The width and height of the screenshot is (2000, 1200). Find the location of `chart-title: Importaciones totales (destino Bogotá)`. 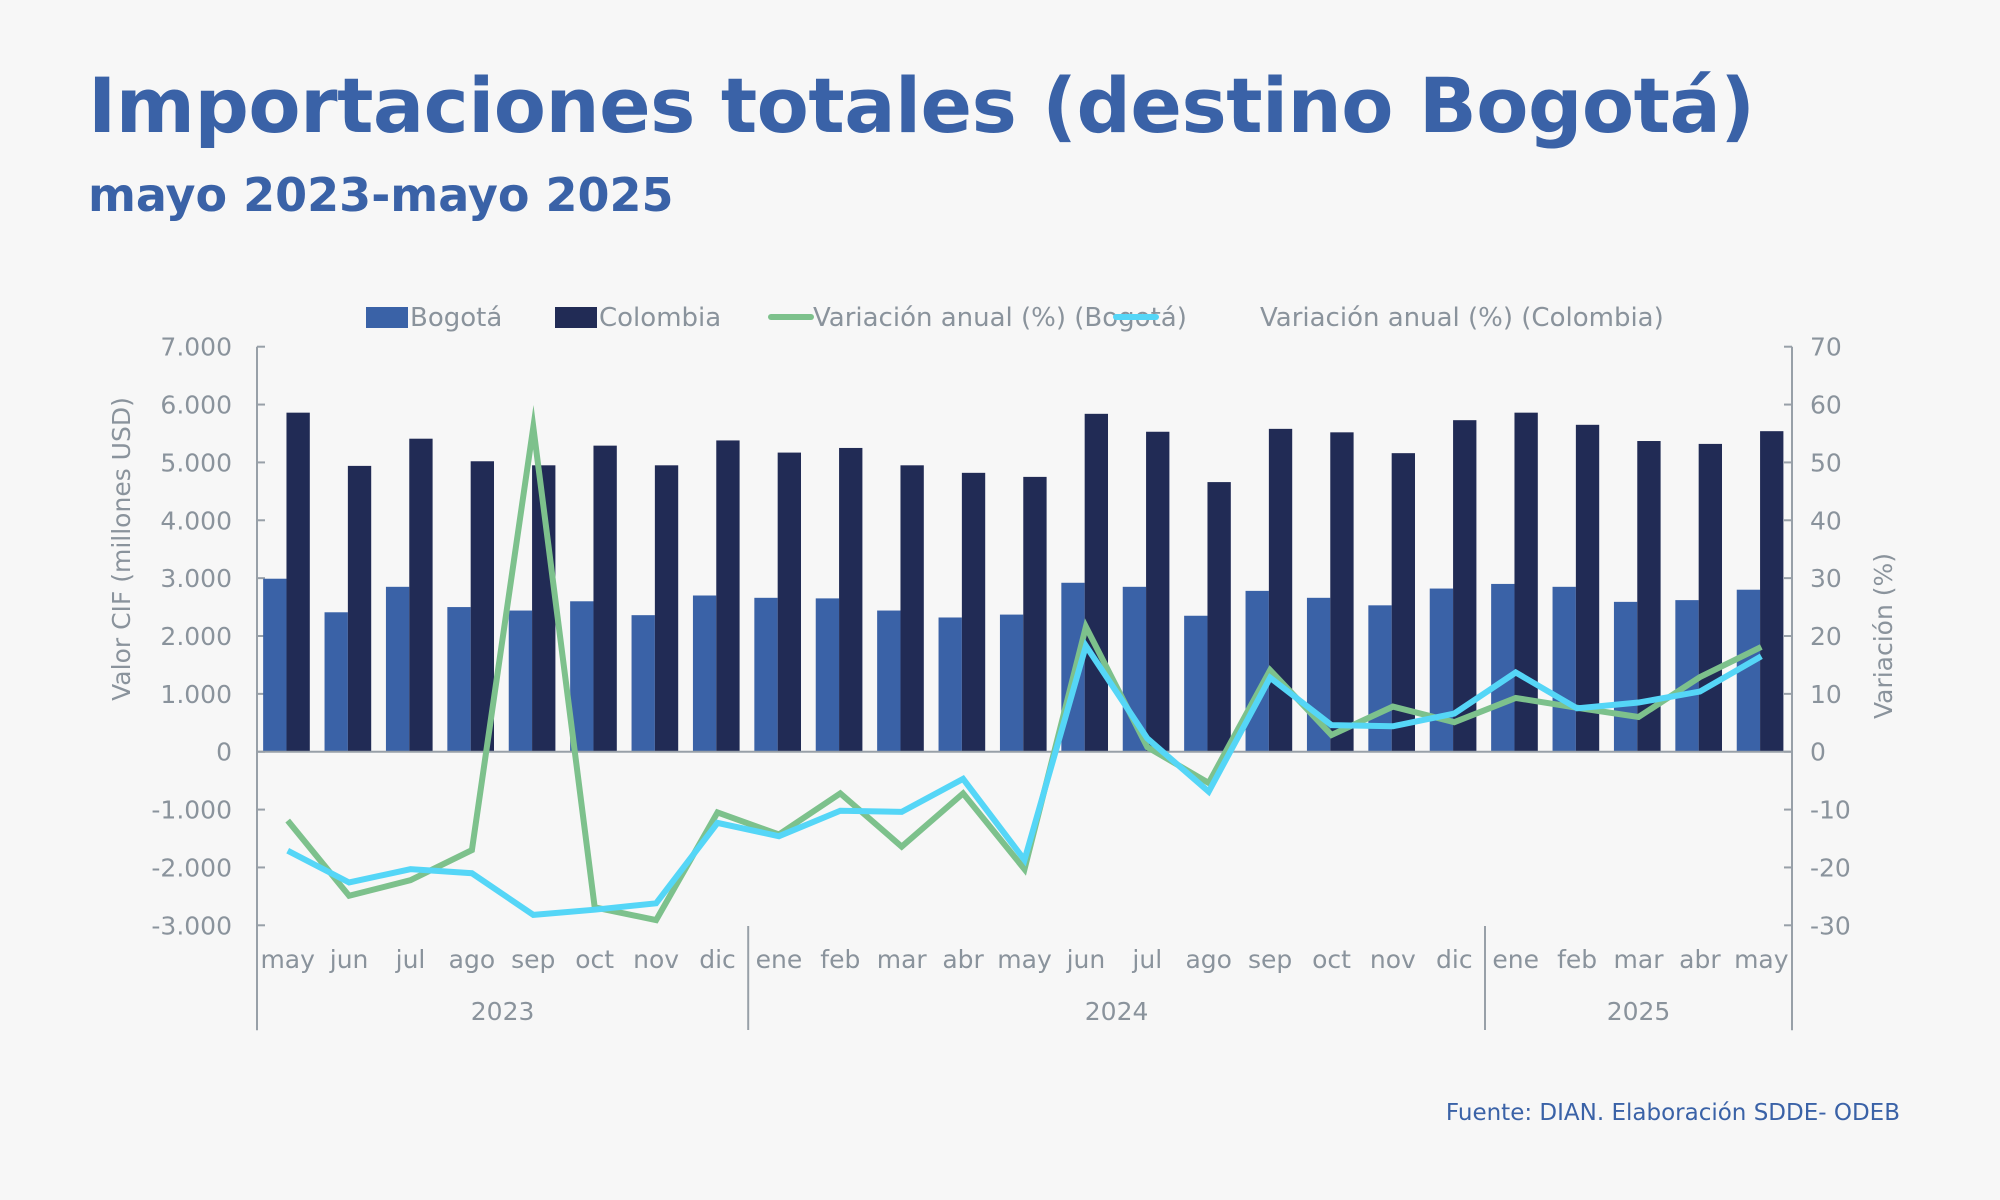

chart-title: Importaciones totales (destino Bogotá) is located at coordinates (921, 105).